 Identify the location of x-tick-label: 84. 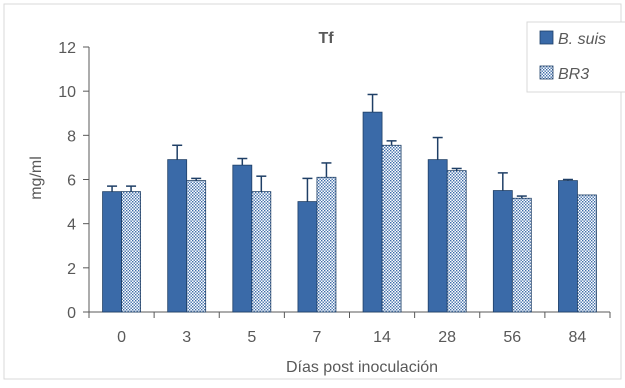
(578, 337).